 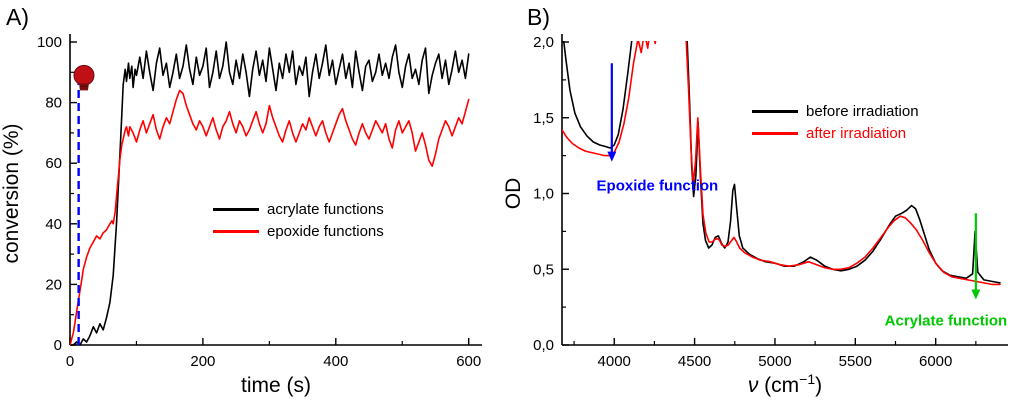 I want to click on legend-panel-b: before irradiation after irradiation, so click(x=835, y=122).